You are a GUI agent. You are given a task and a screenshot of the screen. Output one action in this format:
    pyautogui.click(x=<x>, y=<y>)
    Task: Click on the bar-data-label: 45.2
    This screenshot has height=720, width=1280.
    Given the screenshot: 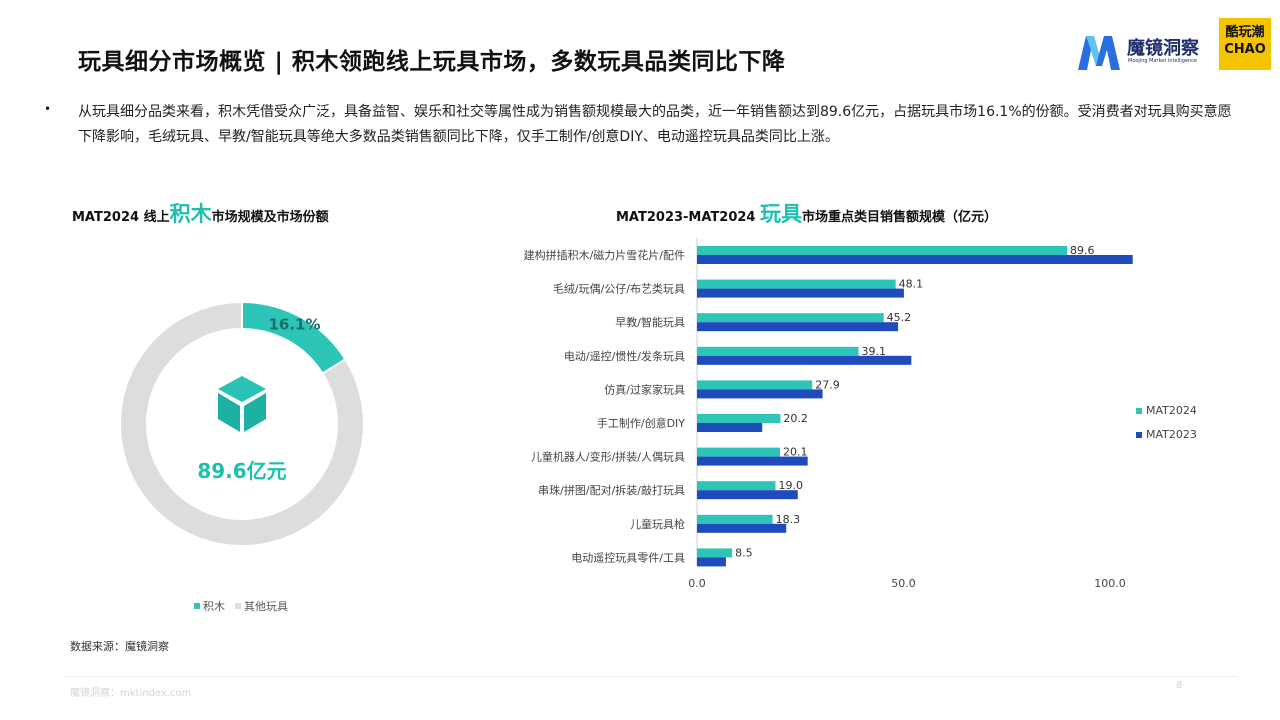 What is the action you would take?
    pyautogui.click(x=899, y=317)
    